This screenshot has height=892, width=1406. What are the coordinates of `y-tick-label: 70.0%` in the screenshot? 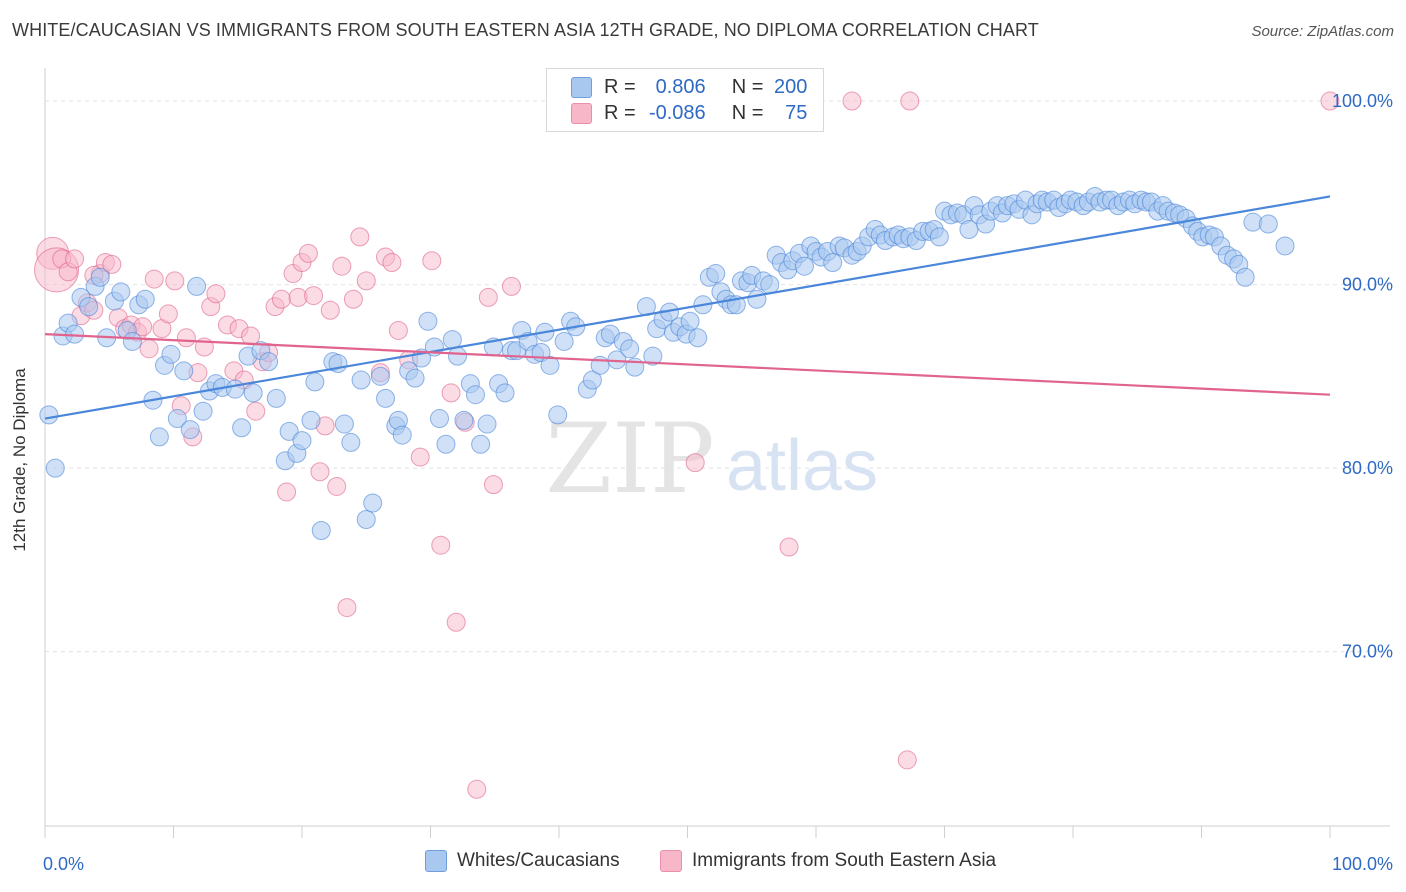 It's located at (1367, 652).